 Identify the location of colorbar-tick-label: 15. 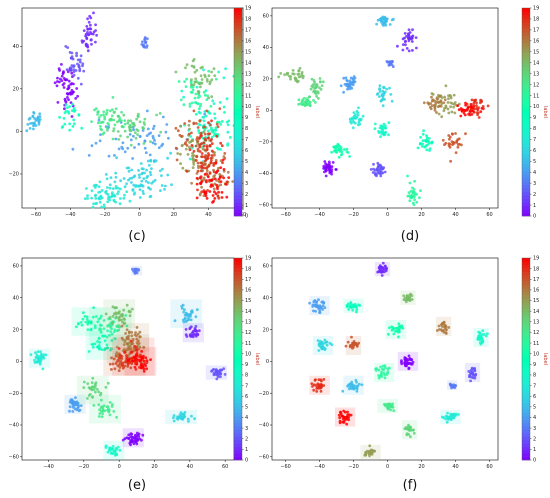
(248, 52).